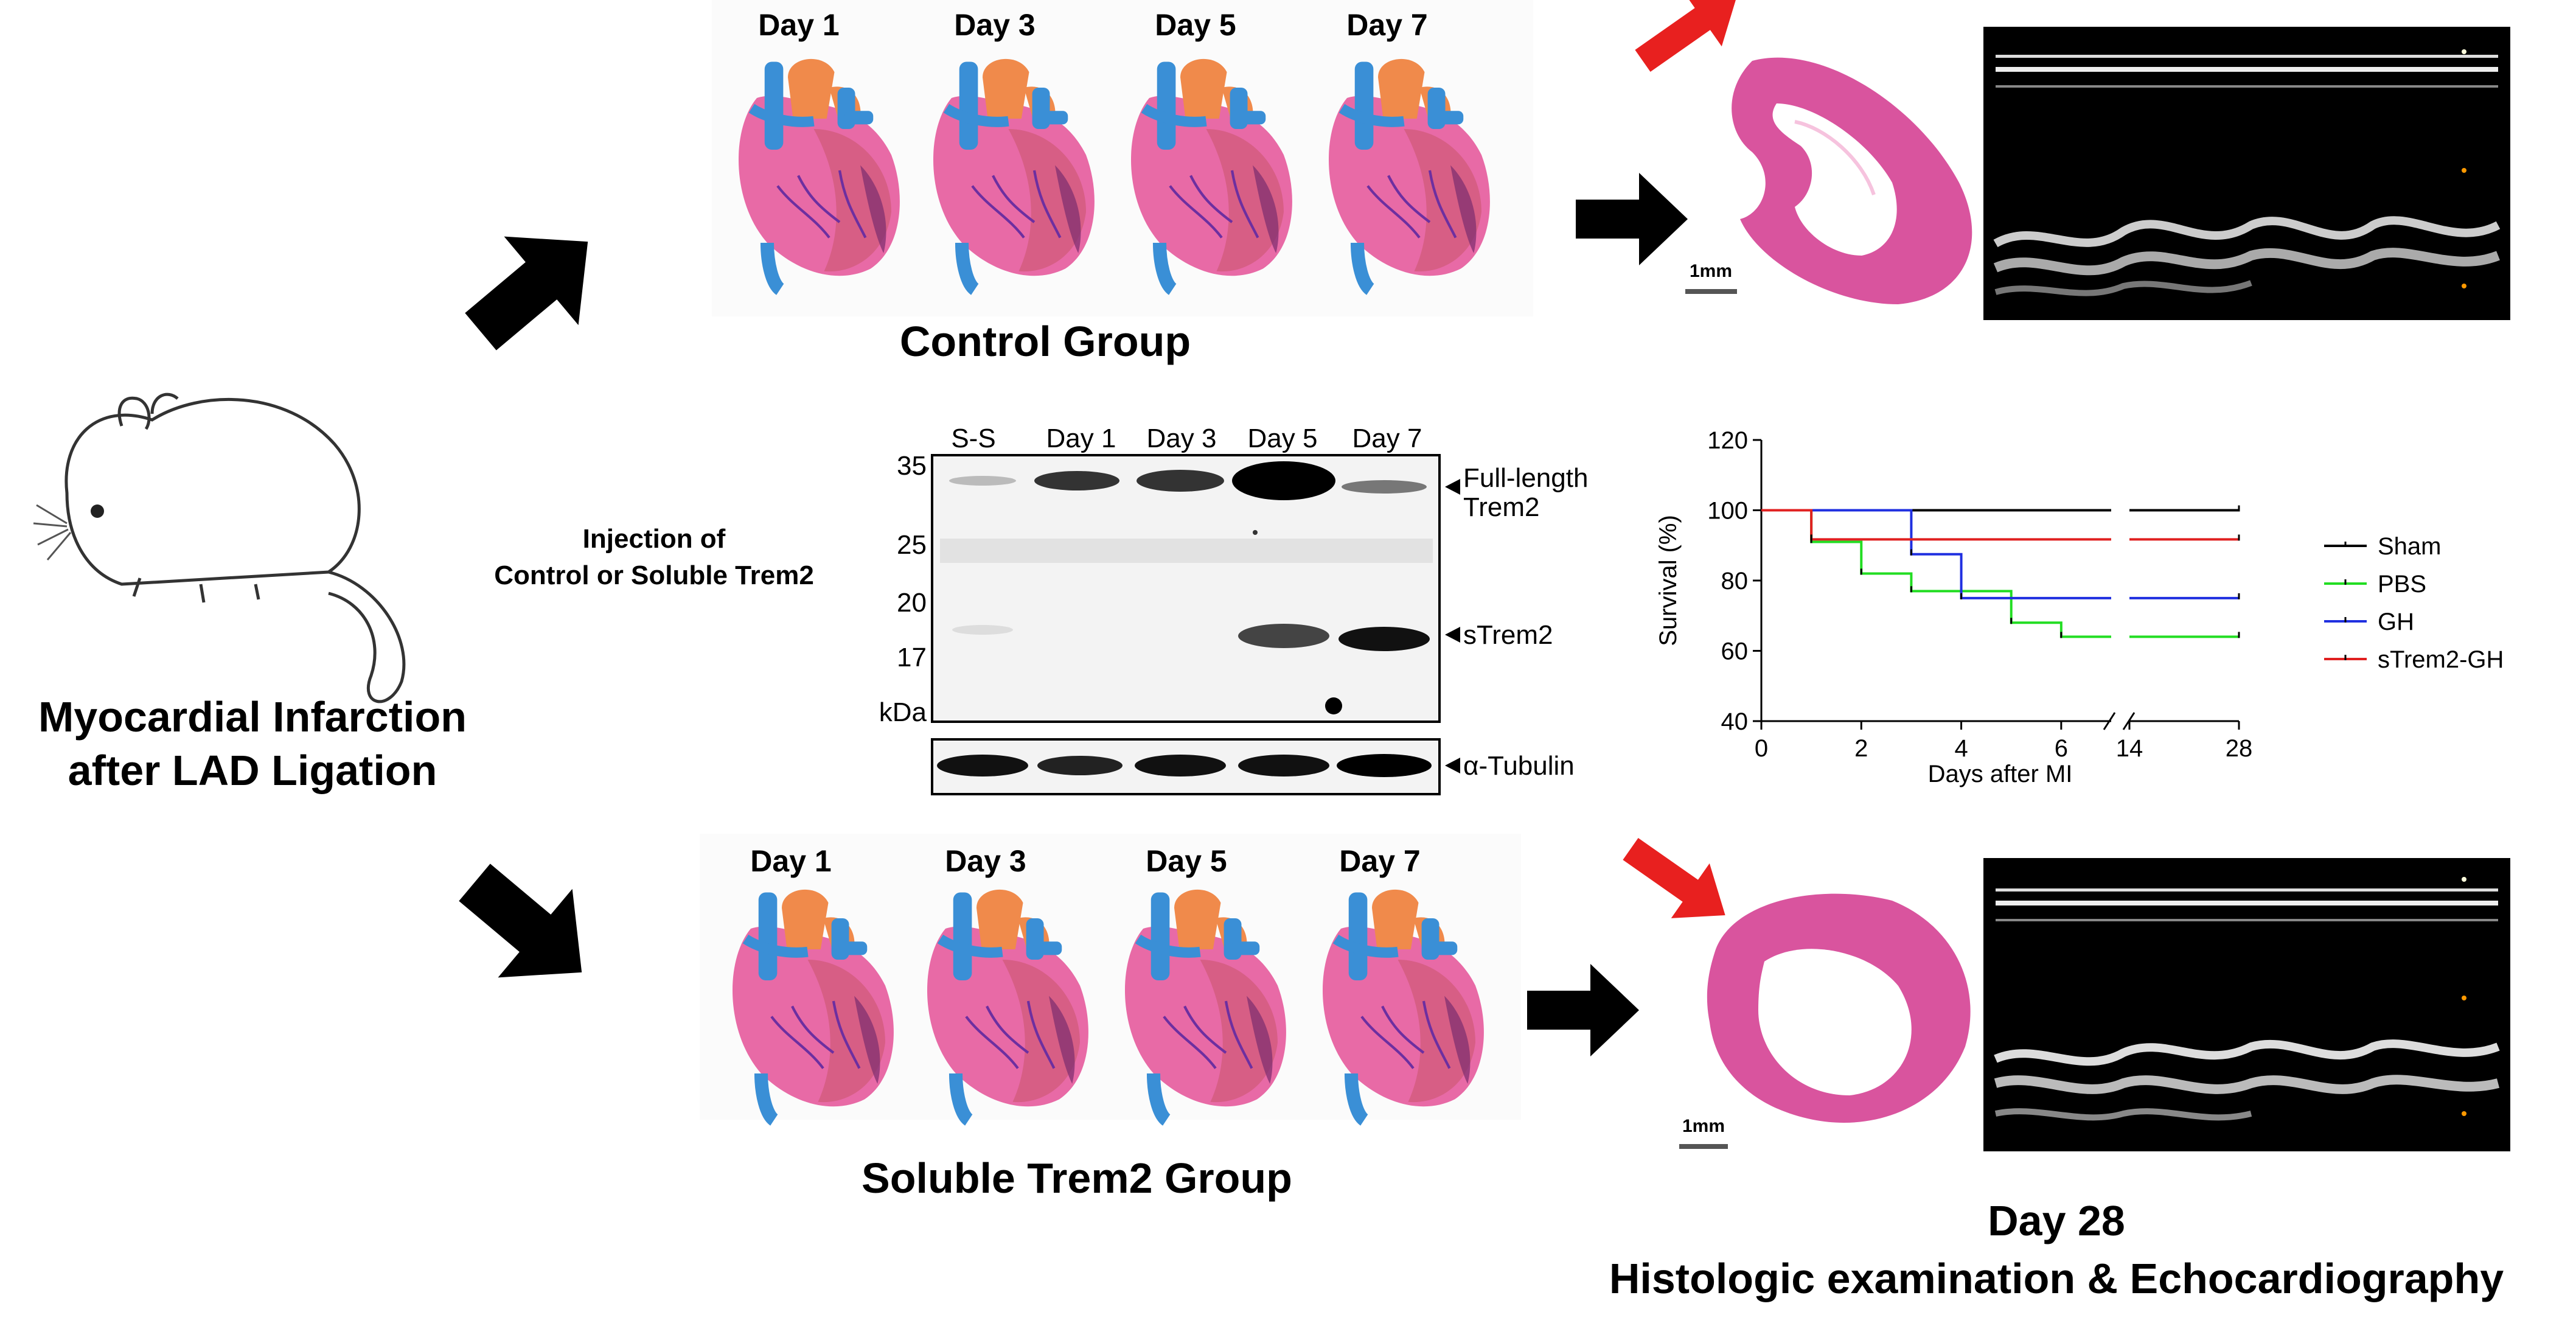  I want to click on strem2-day-label: Day 5, so click(1186, 861).